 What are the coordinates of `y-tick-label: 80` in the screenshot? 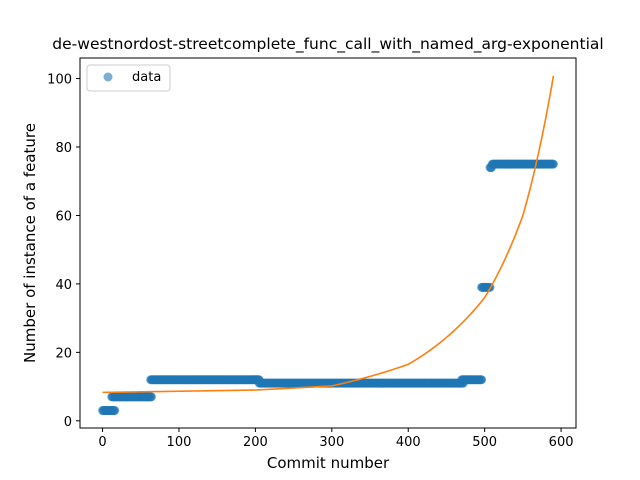 It's located at (63, 148).